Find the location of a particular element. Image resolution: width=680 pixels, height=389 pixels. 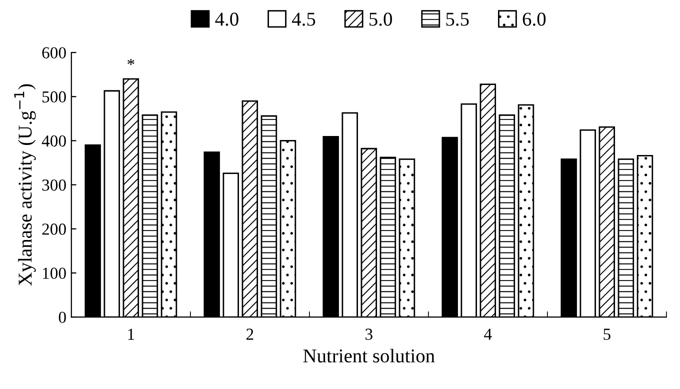

legend-label: 4.0 is located at coordinates (226, 19).